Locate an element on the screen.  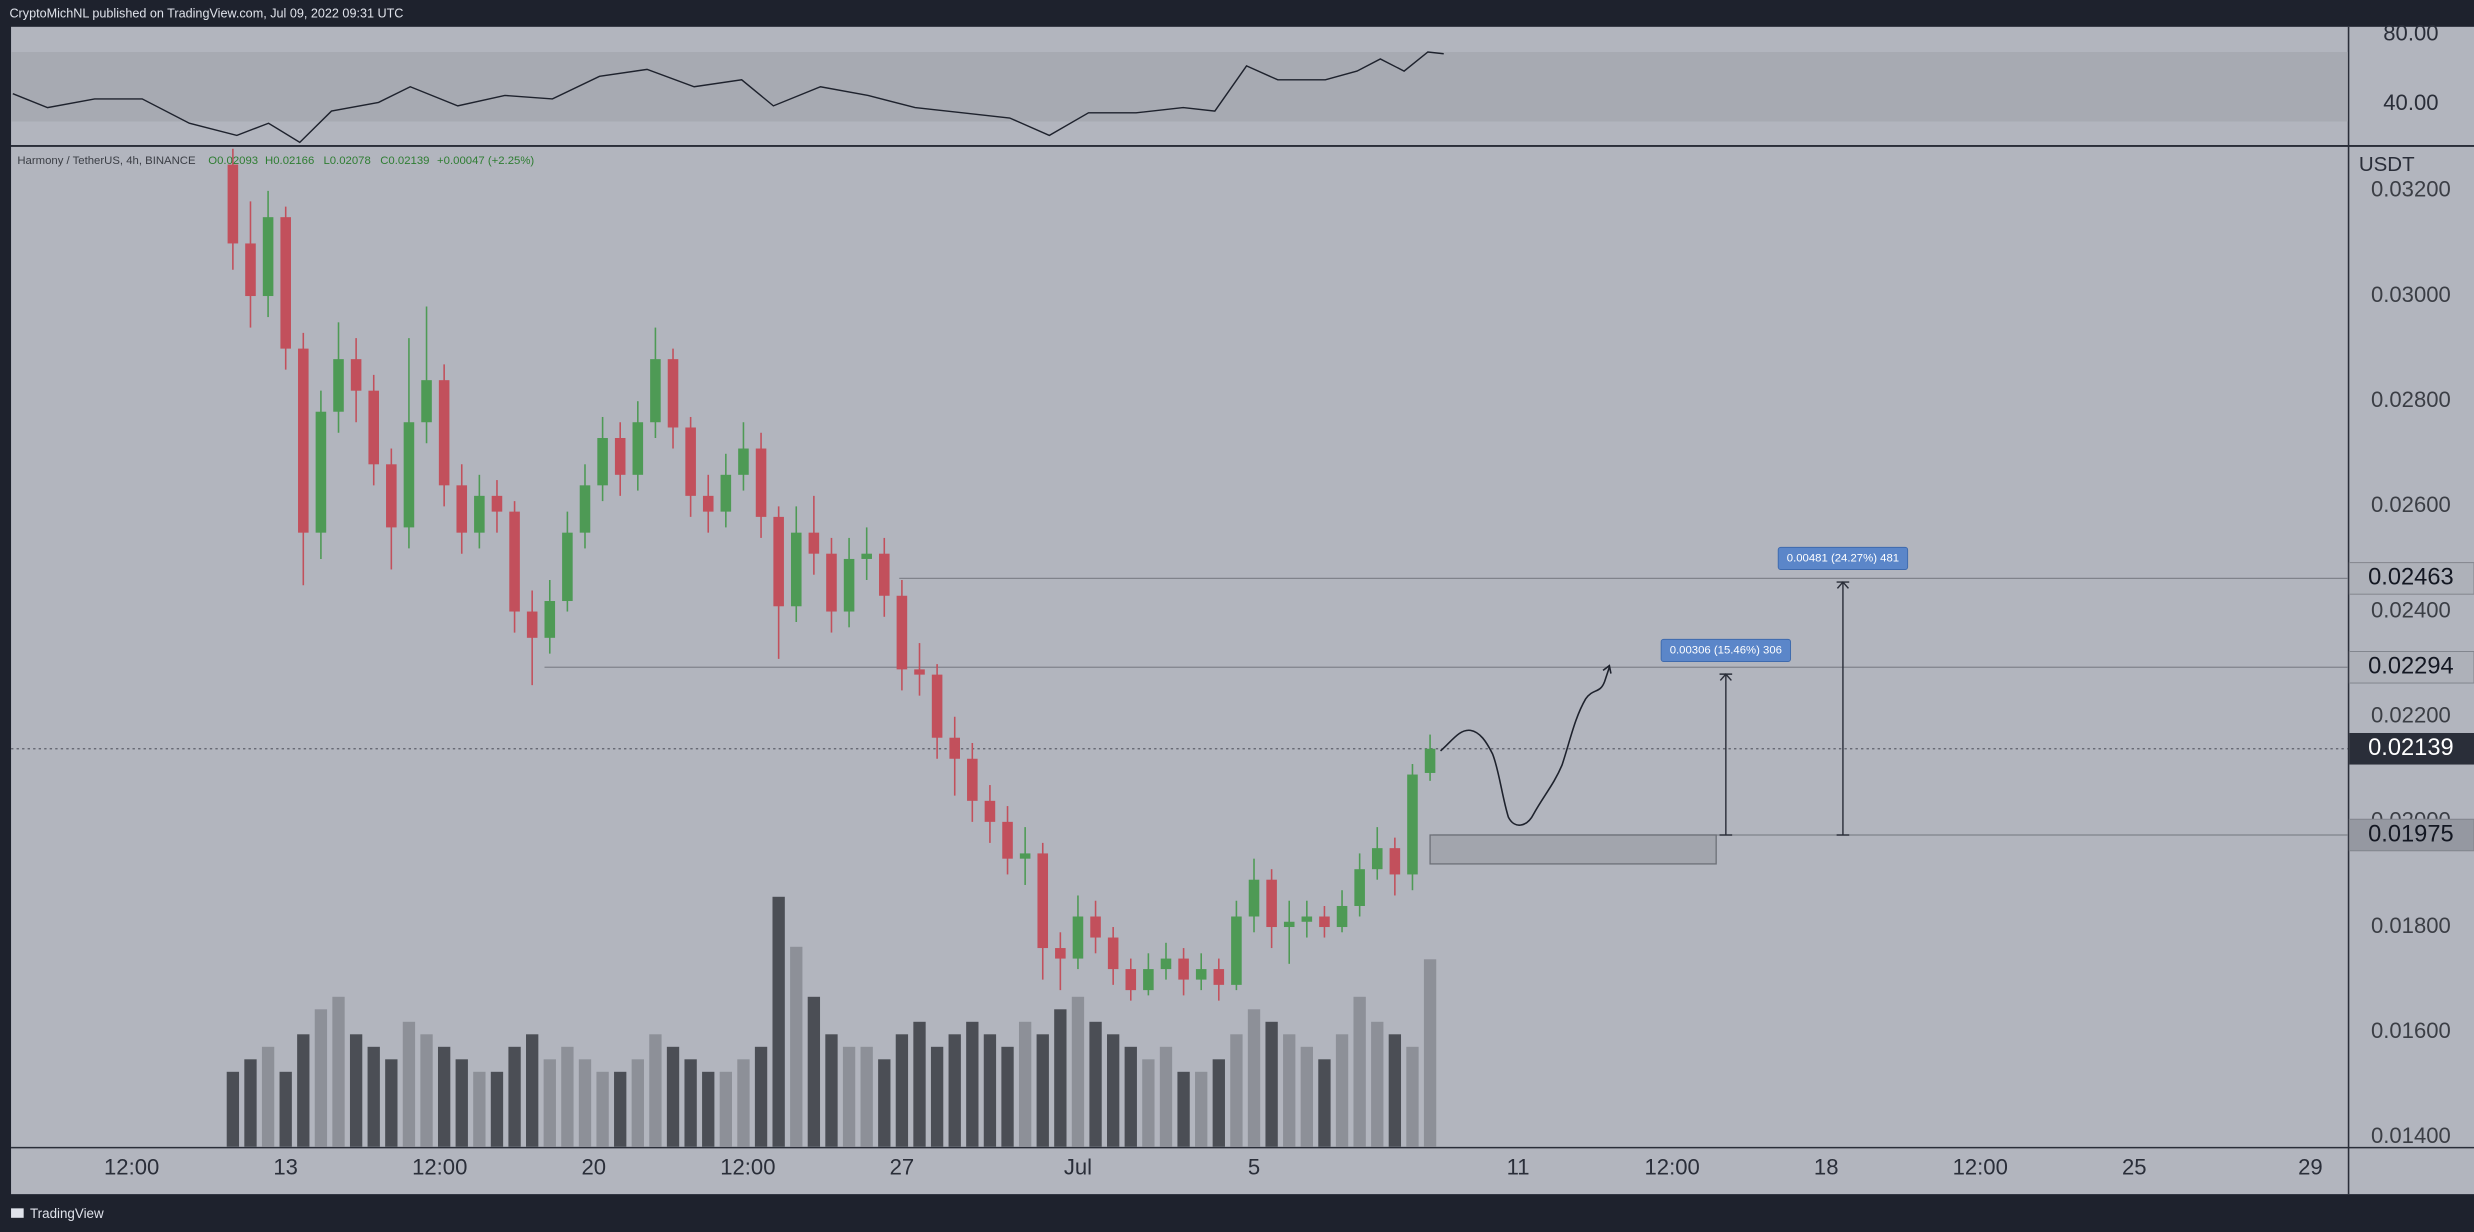
rsi-tick-label: 80.00 is located at coordinates (2410, 32).